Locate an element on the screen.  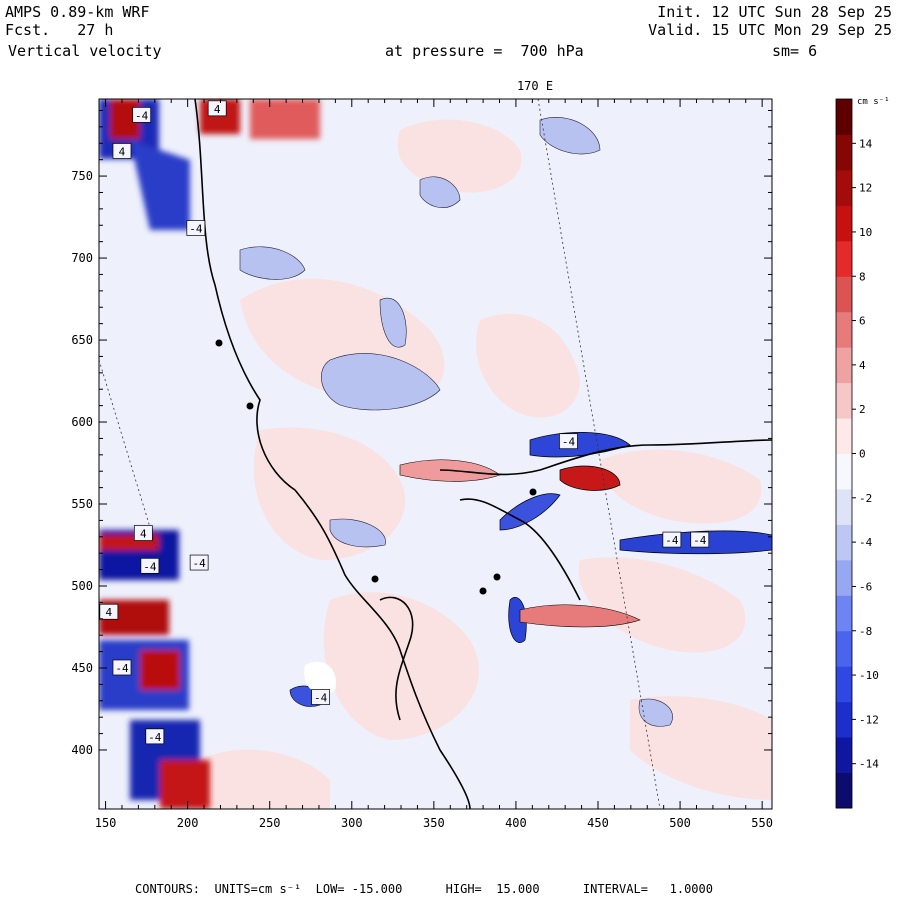
colorbar-label: 4 is located at coordinates (862, 365).